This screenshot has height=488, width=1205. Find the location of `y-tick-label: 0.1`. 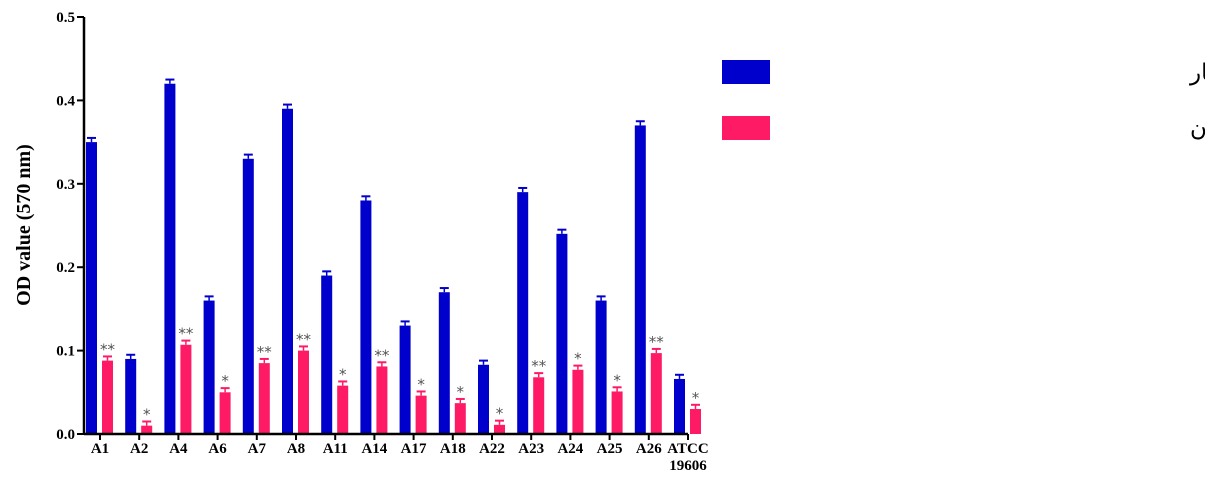

y-tick-label: 0.1 is located at coordinates (65, 352).